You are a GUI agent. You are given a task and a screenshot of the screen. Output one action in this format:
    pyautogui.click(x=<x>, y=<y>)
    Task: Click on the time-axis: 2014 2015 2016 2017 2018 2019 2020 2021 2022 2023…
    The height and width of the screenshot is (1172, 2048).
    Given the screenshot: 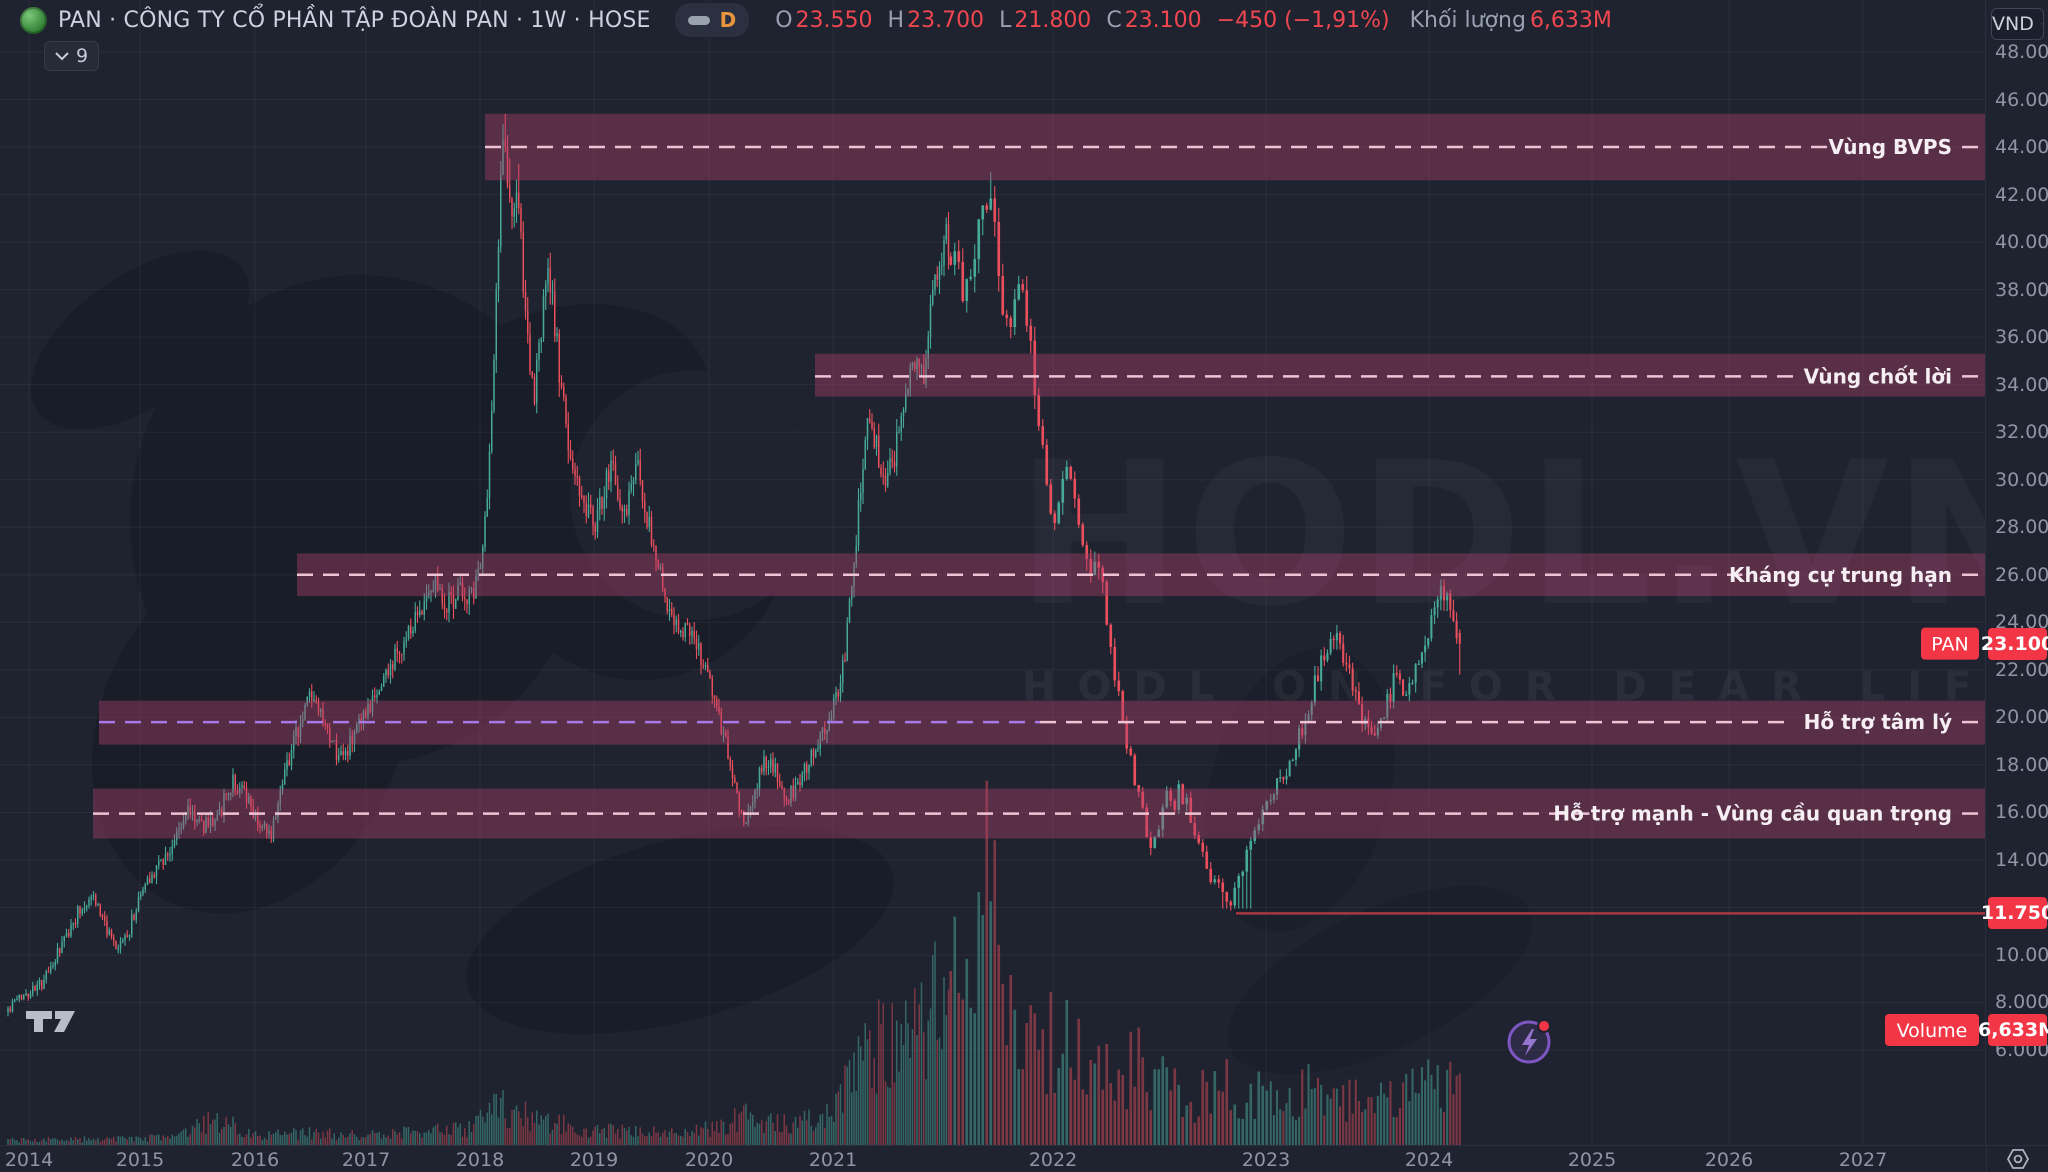 What is the action you would take?
    pyautogui.click(x=1024, y=1158)
    